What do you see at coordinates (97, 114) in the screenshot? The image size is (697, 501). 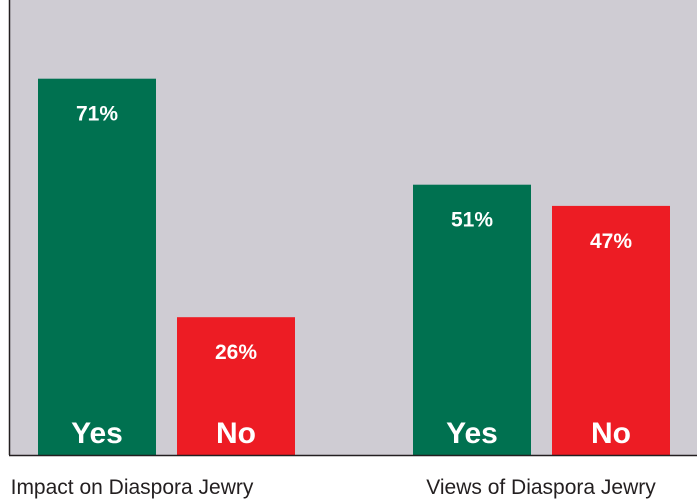 I see `value-label-yes-1: 71%` at bounding box center [97, 114].